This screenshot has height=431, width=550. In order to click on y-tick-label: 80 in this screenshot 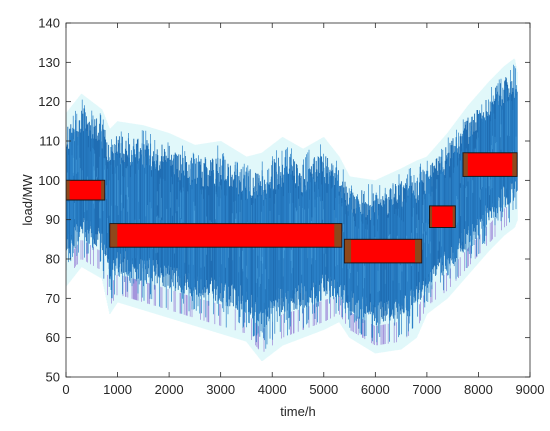, I will do `click(53, 259)`.